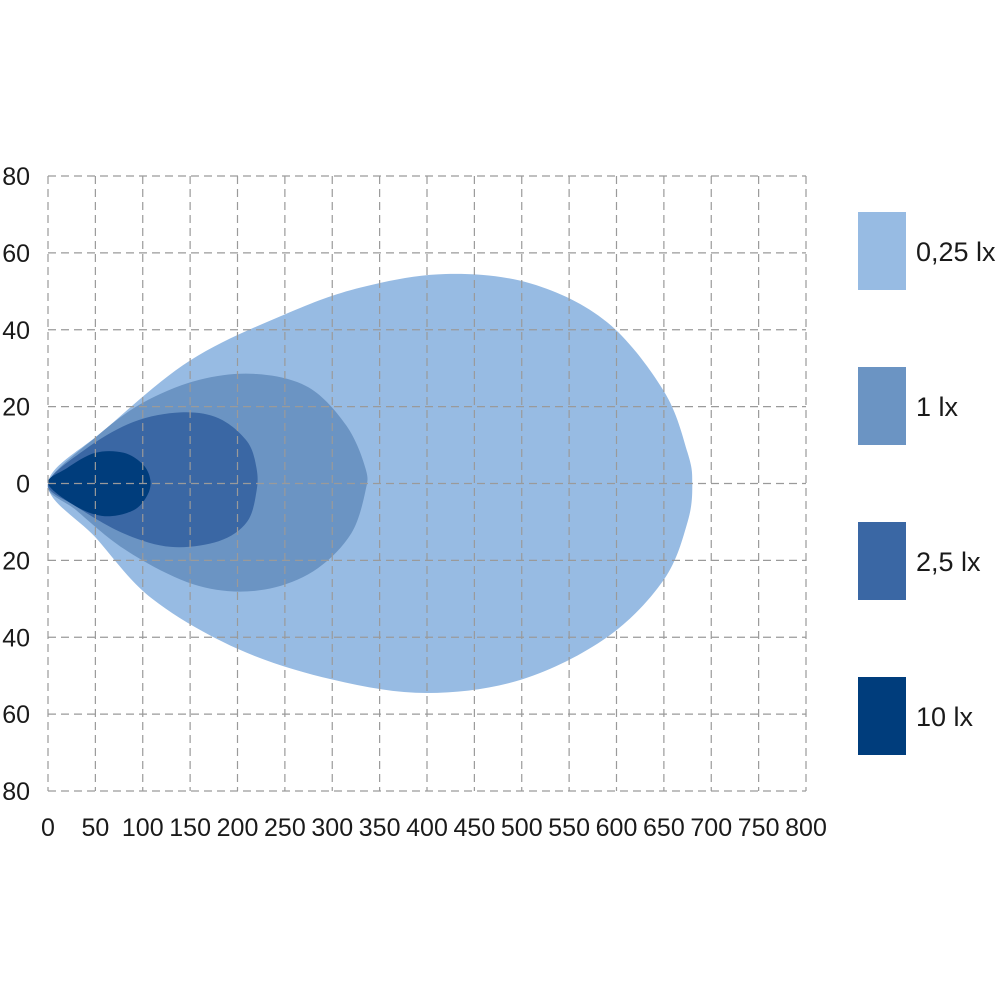 This screenshot has height=1000, width=1000. What do you see at coordinates (95, 828) in the screenshot?
I see `x-tick-label: 50` at bounding box center [95, 828].